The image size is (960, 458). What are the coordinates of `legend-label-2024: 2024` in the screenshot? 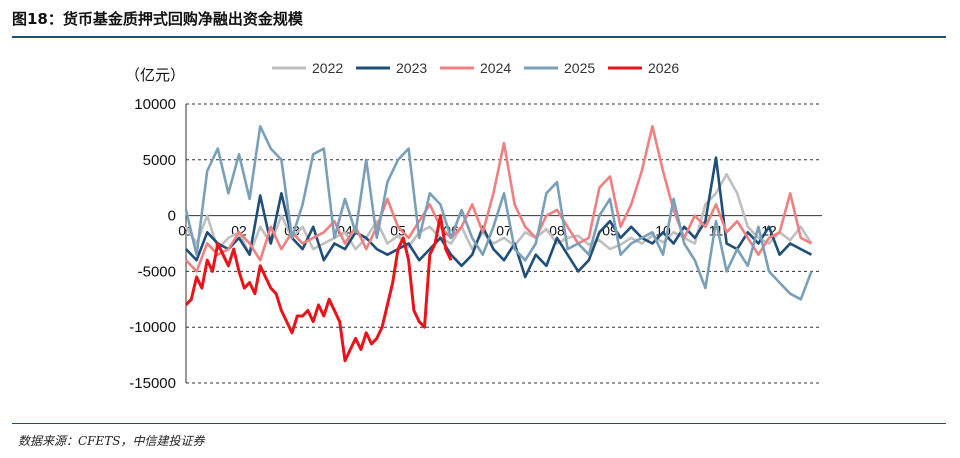 It's located at (495, 68).